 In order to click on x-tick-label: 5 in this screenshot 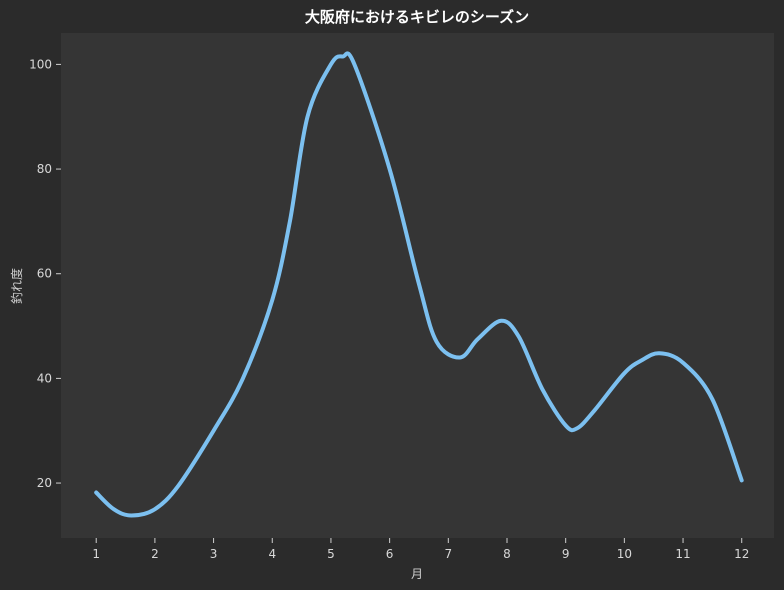, I will do `click(331, 554)`.